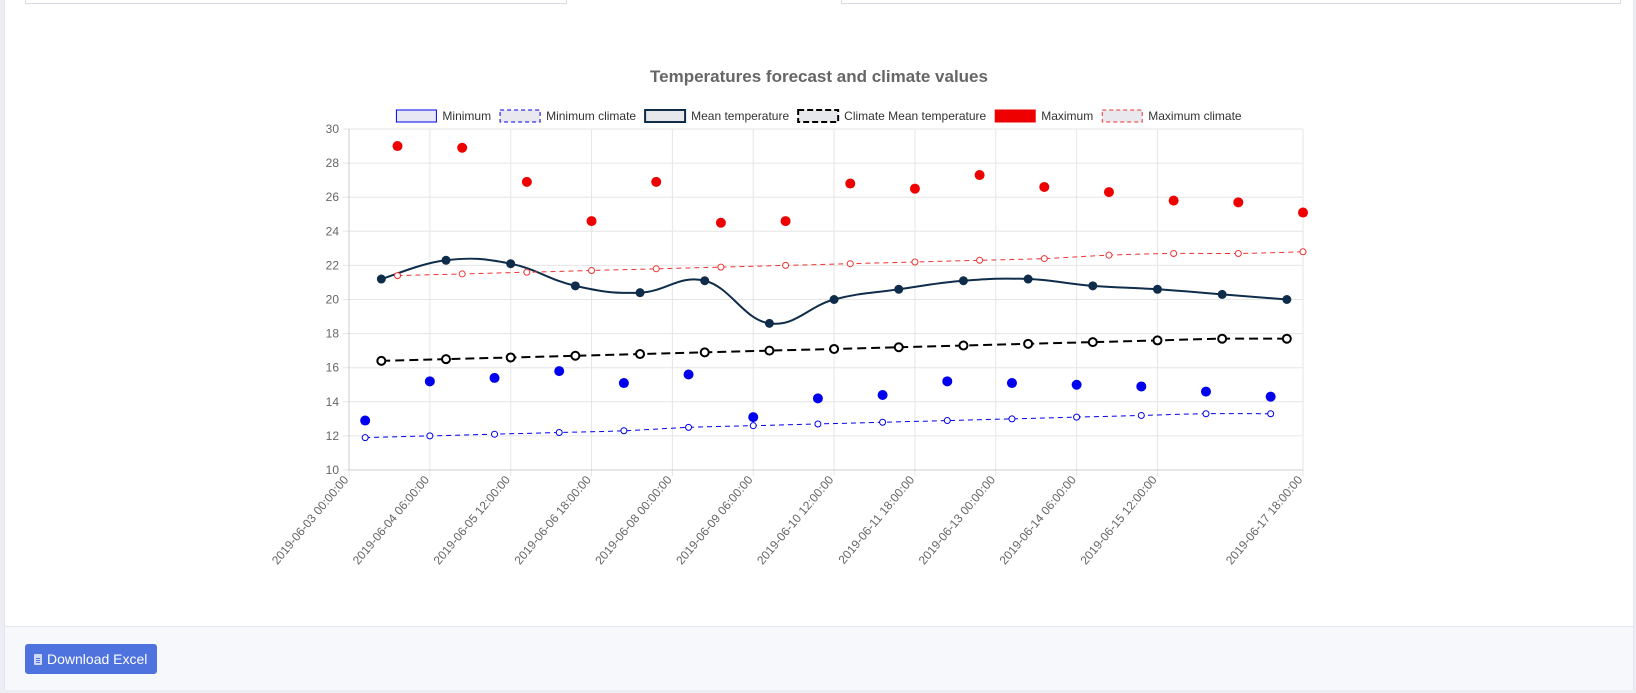  What do you see at coordinates (1195, 116) in the screenshot?
I see `legend-label: Maximum climate` at bounding box center [1195, 116].